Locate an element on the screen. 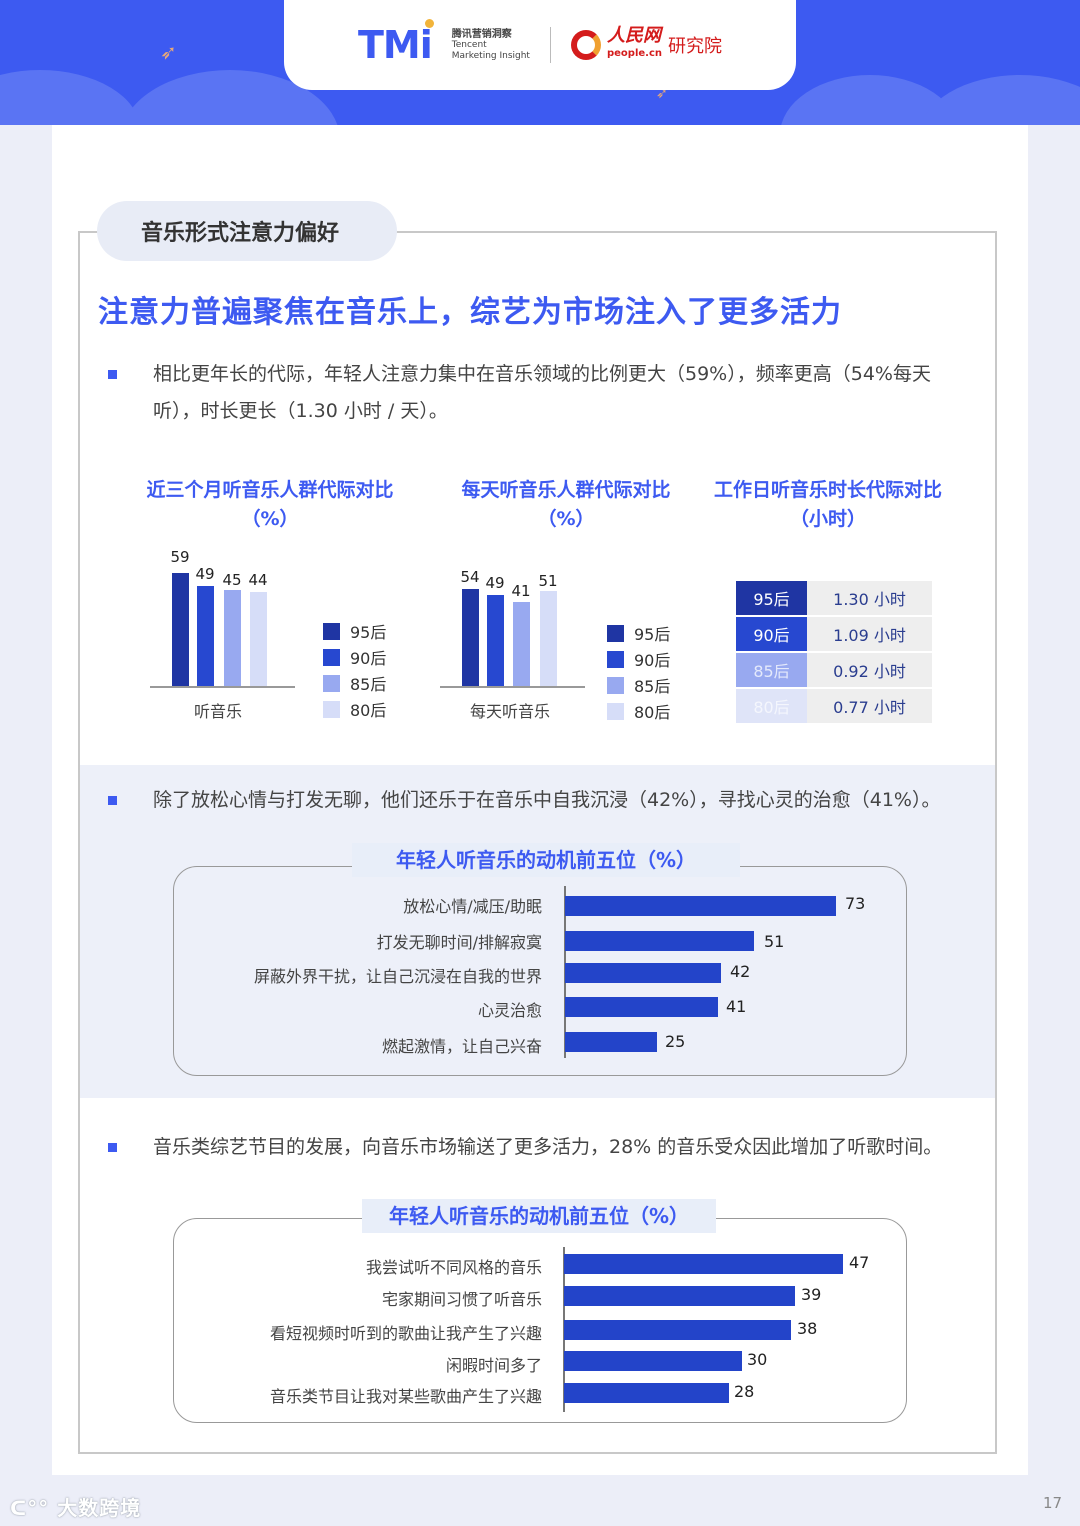  watermark-icon: ᑕ°° is located at coordinates (34, 1508).